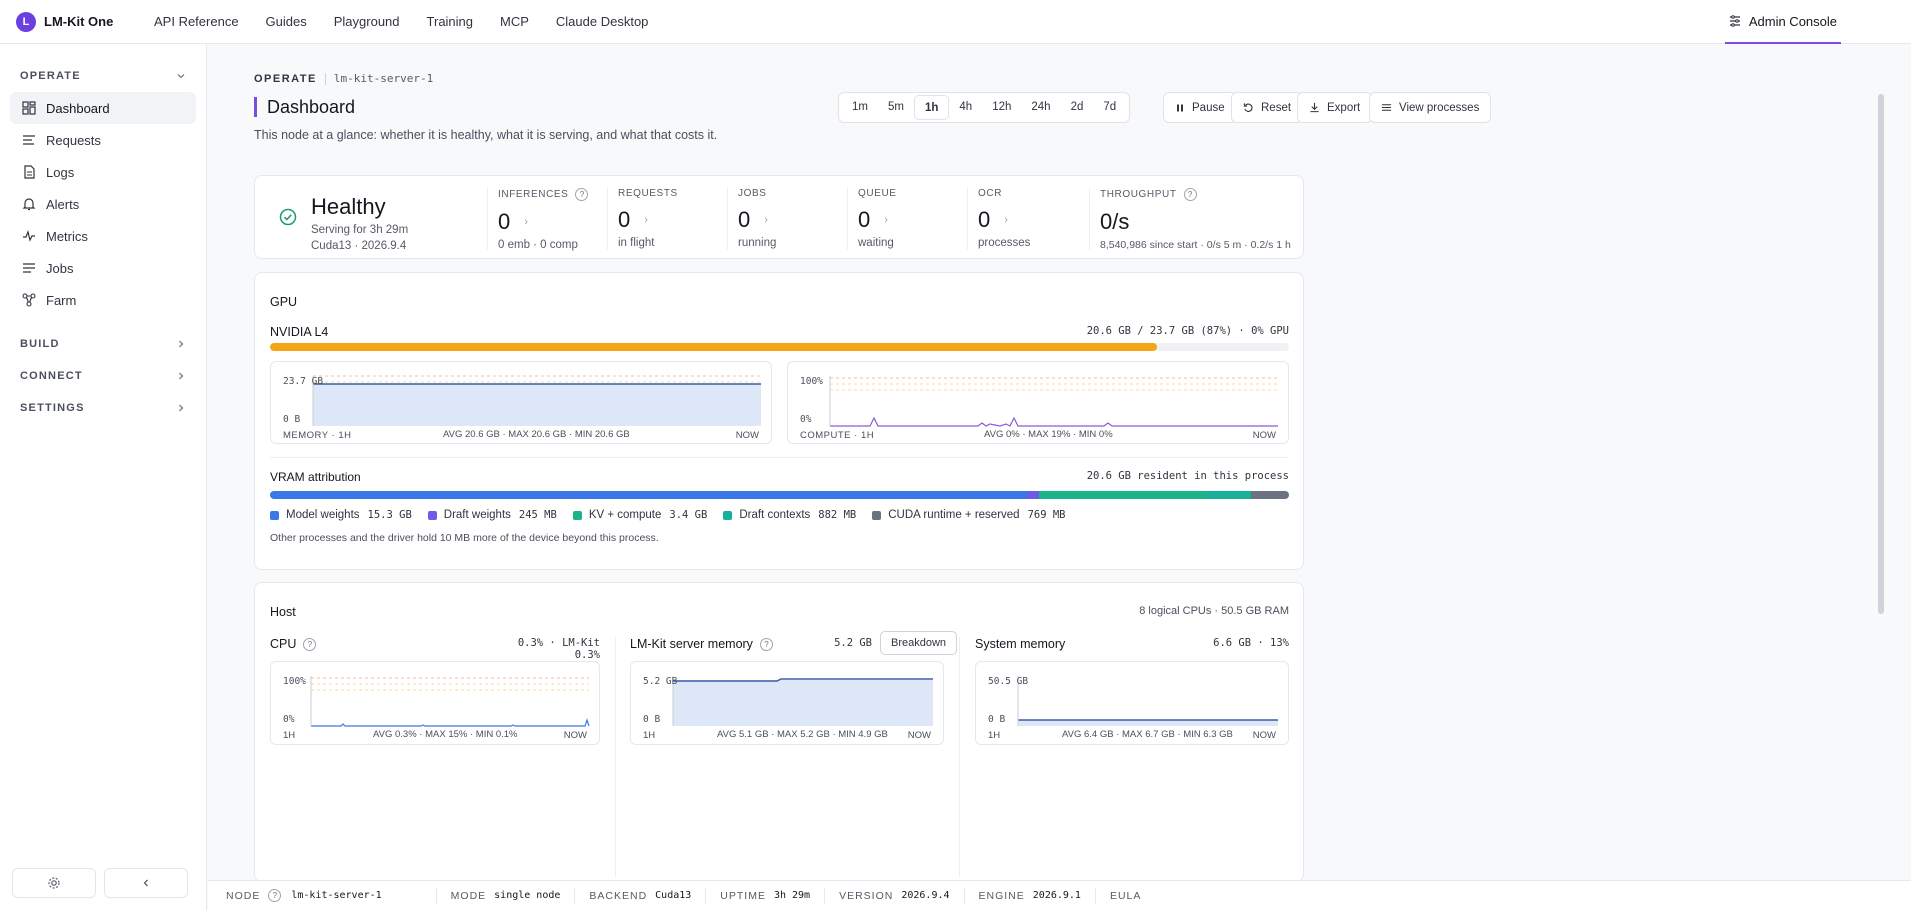 This screenshot has height=910, width=1911. I want to click on range-4h: 4h, so click(966, 107).